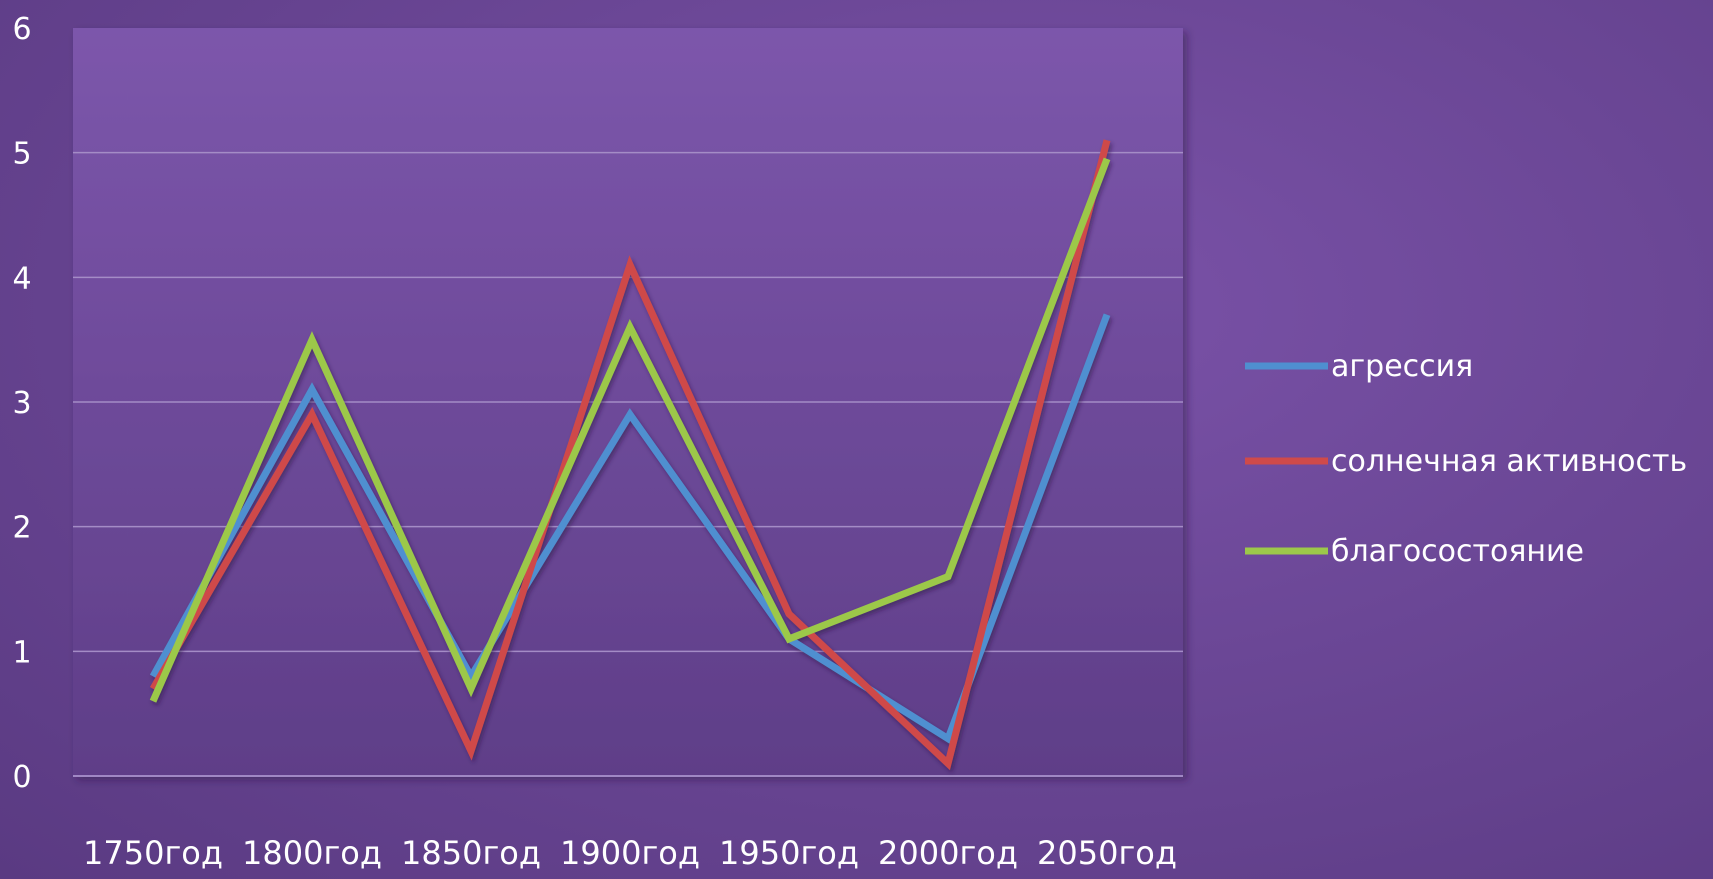 This screenshot has width=1713, height=879. What do you see at coordinates (21, 278) in the screenshot?
I see `y-tick-label: 4` at bounding box center [21, 278].